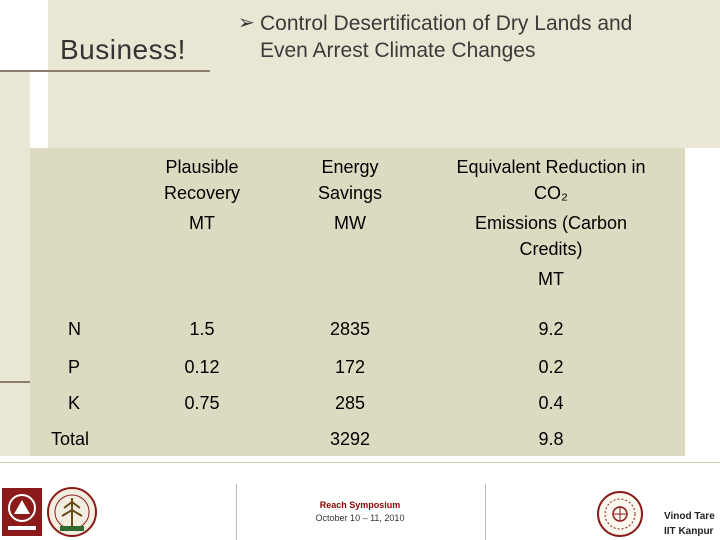 The height and width of the screenshot is (540, 720). Describe the element at coordinates (350, 403) in the screenshot. I see `cell-energy-k: 285` at that location.